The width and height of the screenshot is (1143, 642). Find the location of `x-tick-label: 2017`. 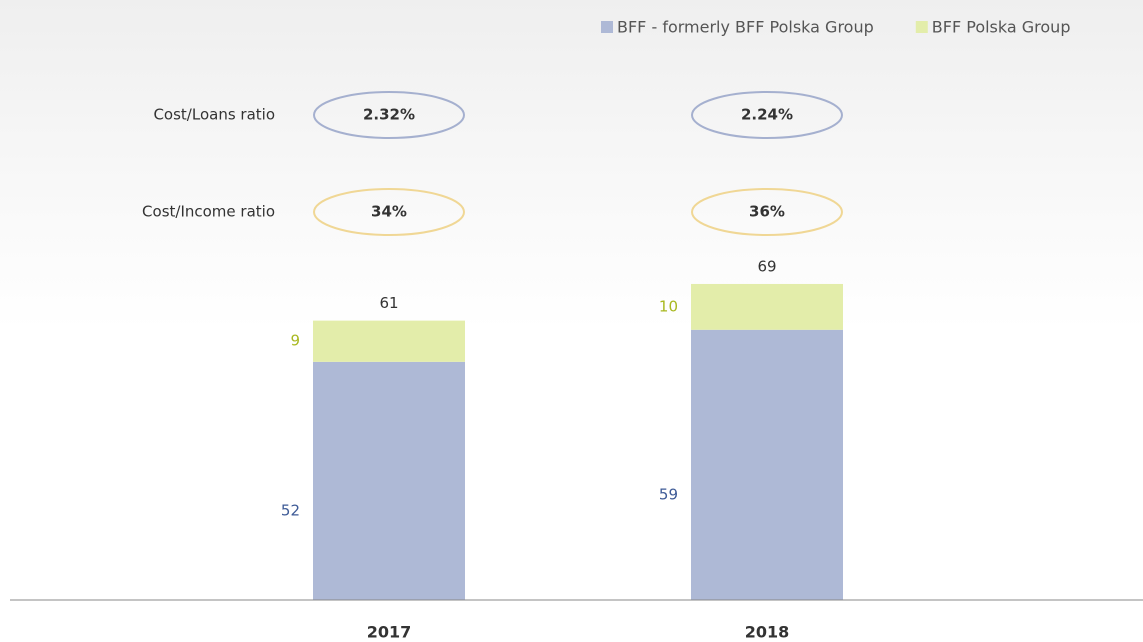

x-tick-label: 2017 is located at coordinates (389, 632).